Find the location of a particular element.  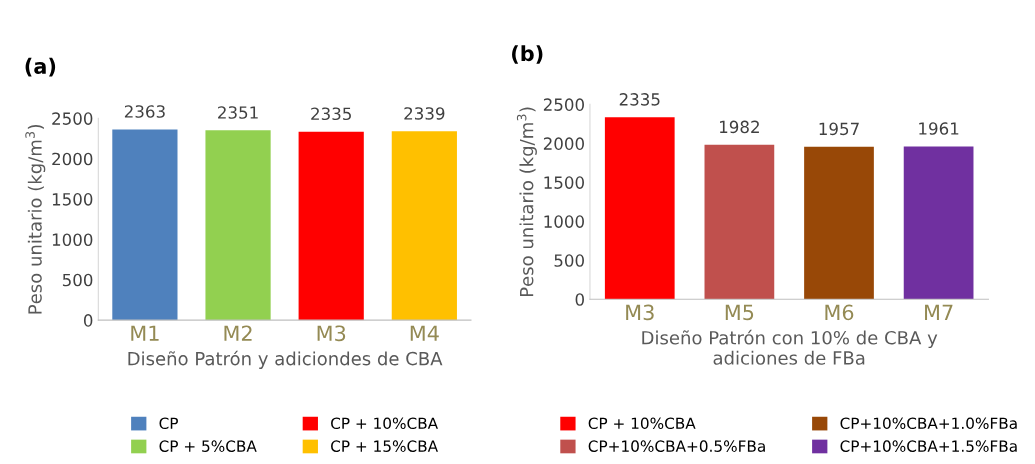

legend-label: CP + 15%CBA is located at coordinates (385, 446).